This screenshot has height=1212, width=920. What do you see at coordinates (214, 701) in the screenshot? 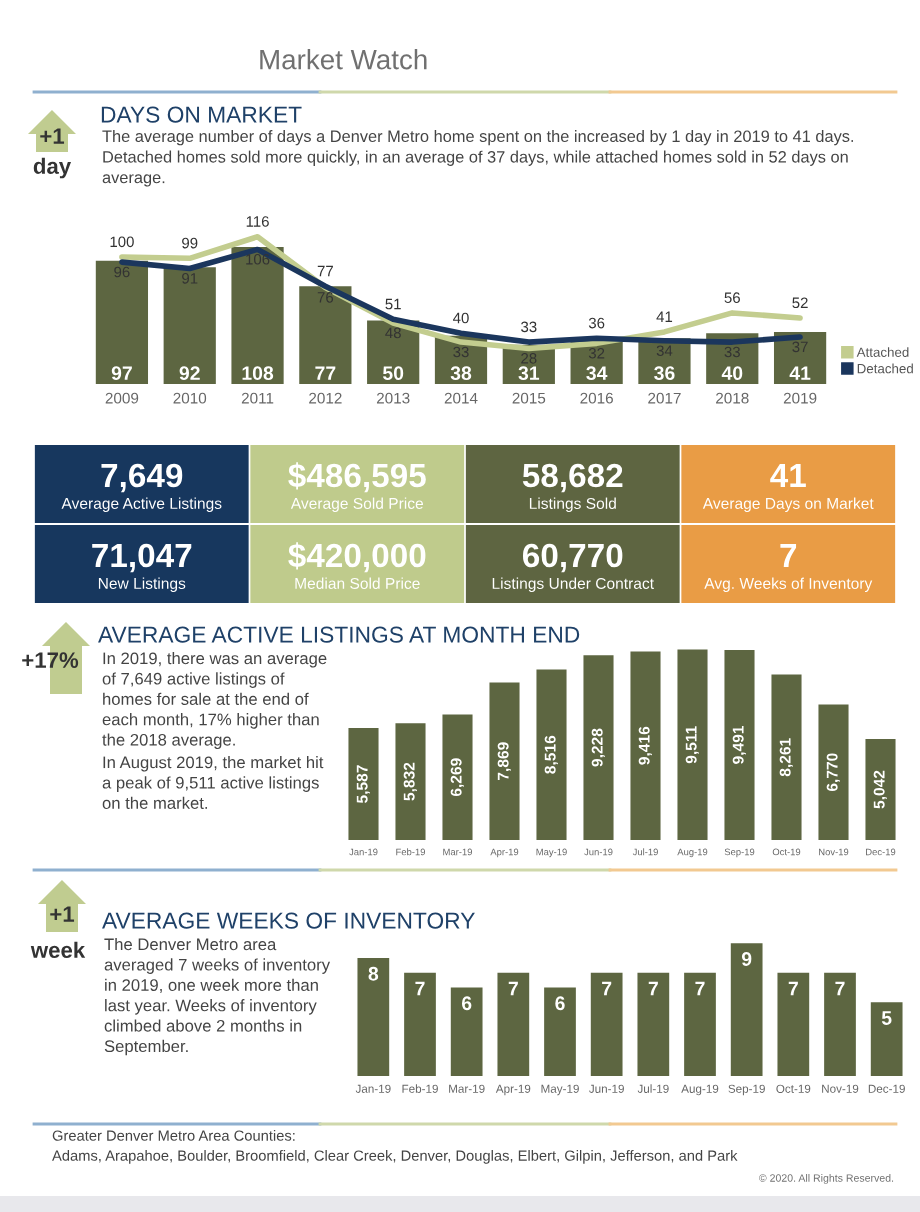
I see `text: In 2019, there was an average of 7,649 active listings of homes for sale at the end of each month, 17% higher than the 2018 average.` at bounding box center [214, 701].